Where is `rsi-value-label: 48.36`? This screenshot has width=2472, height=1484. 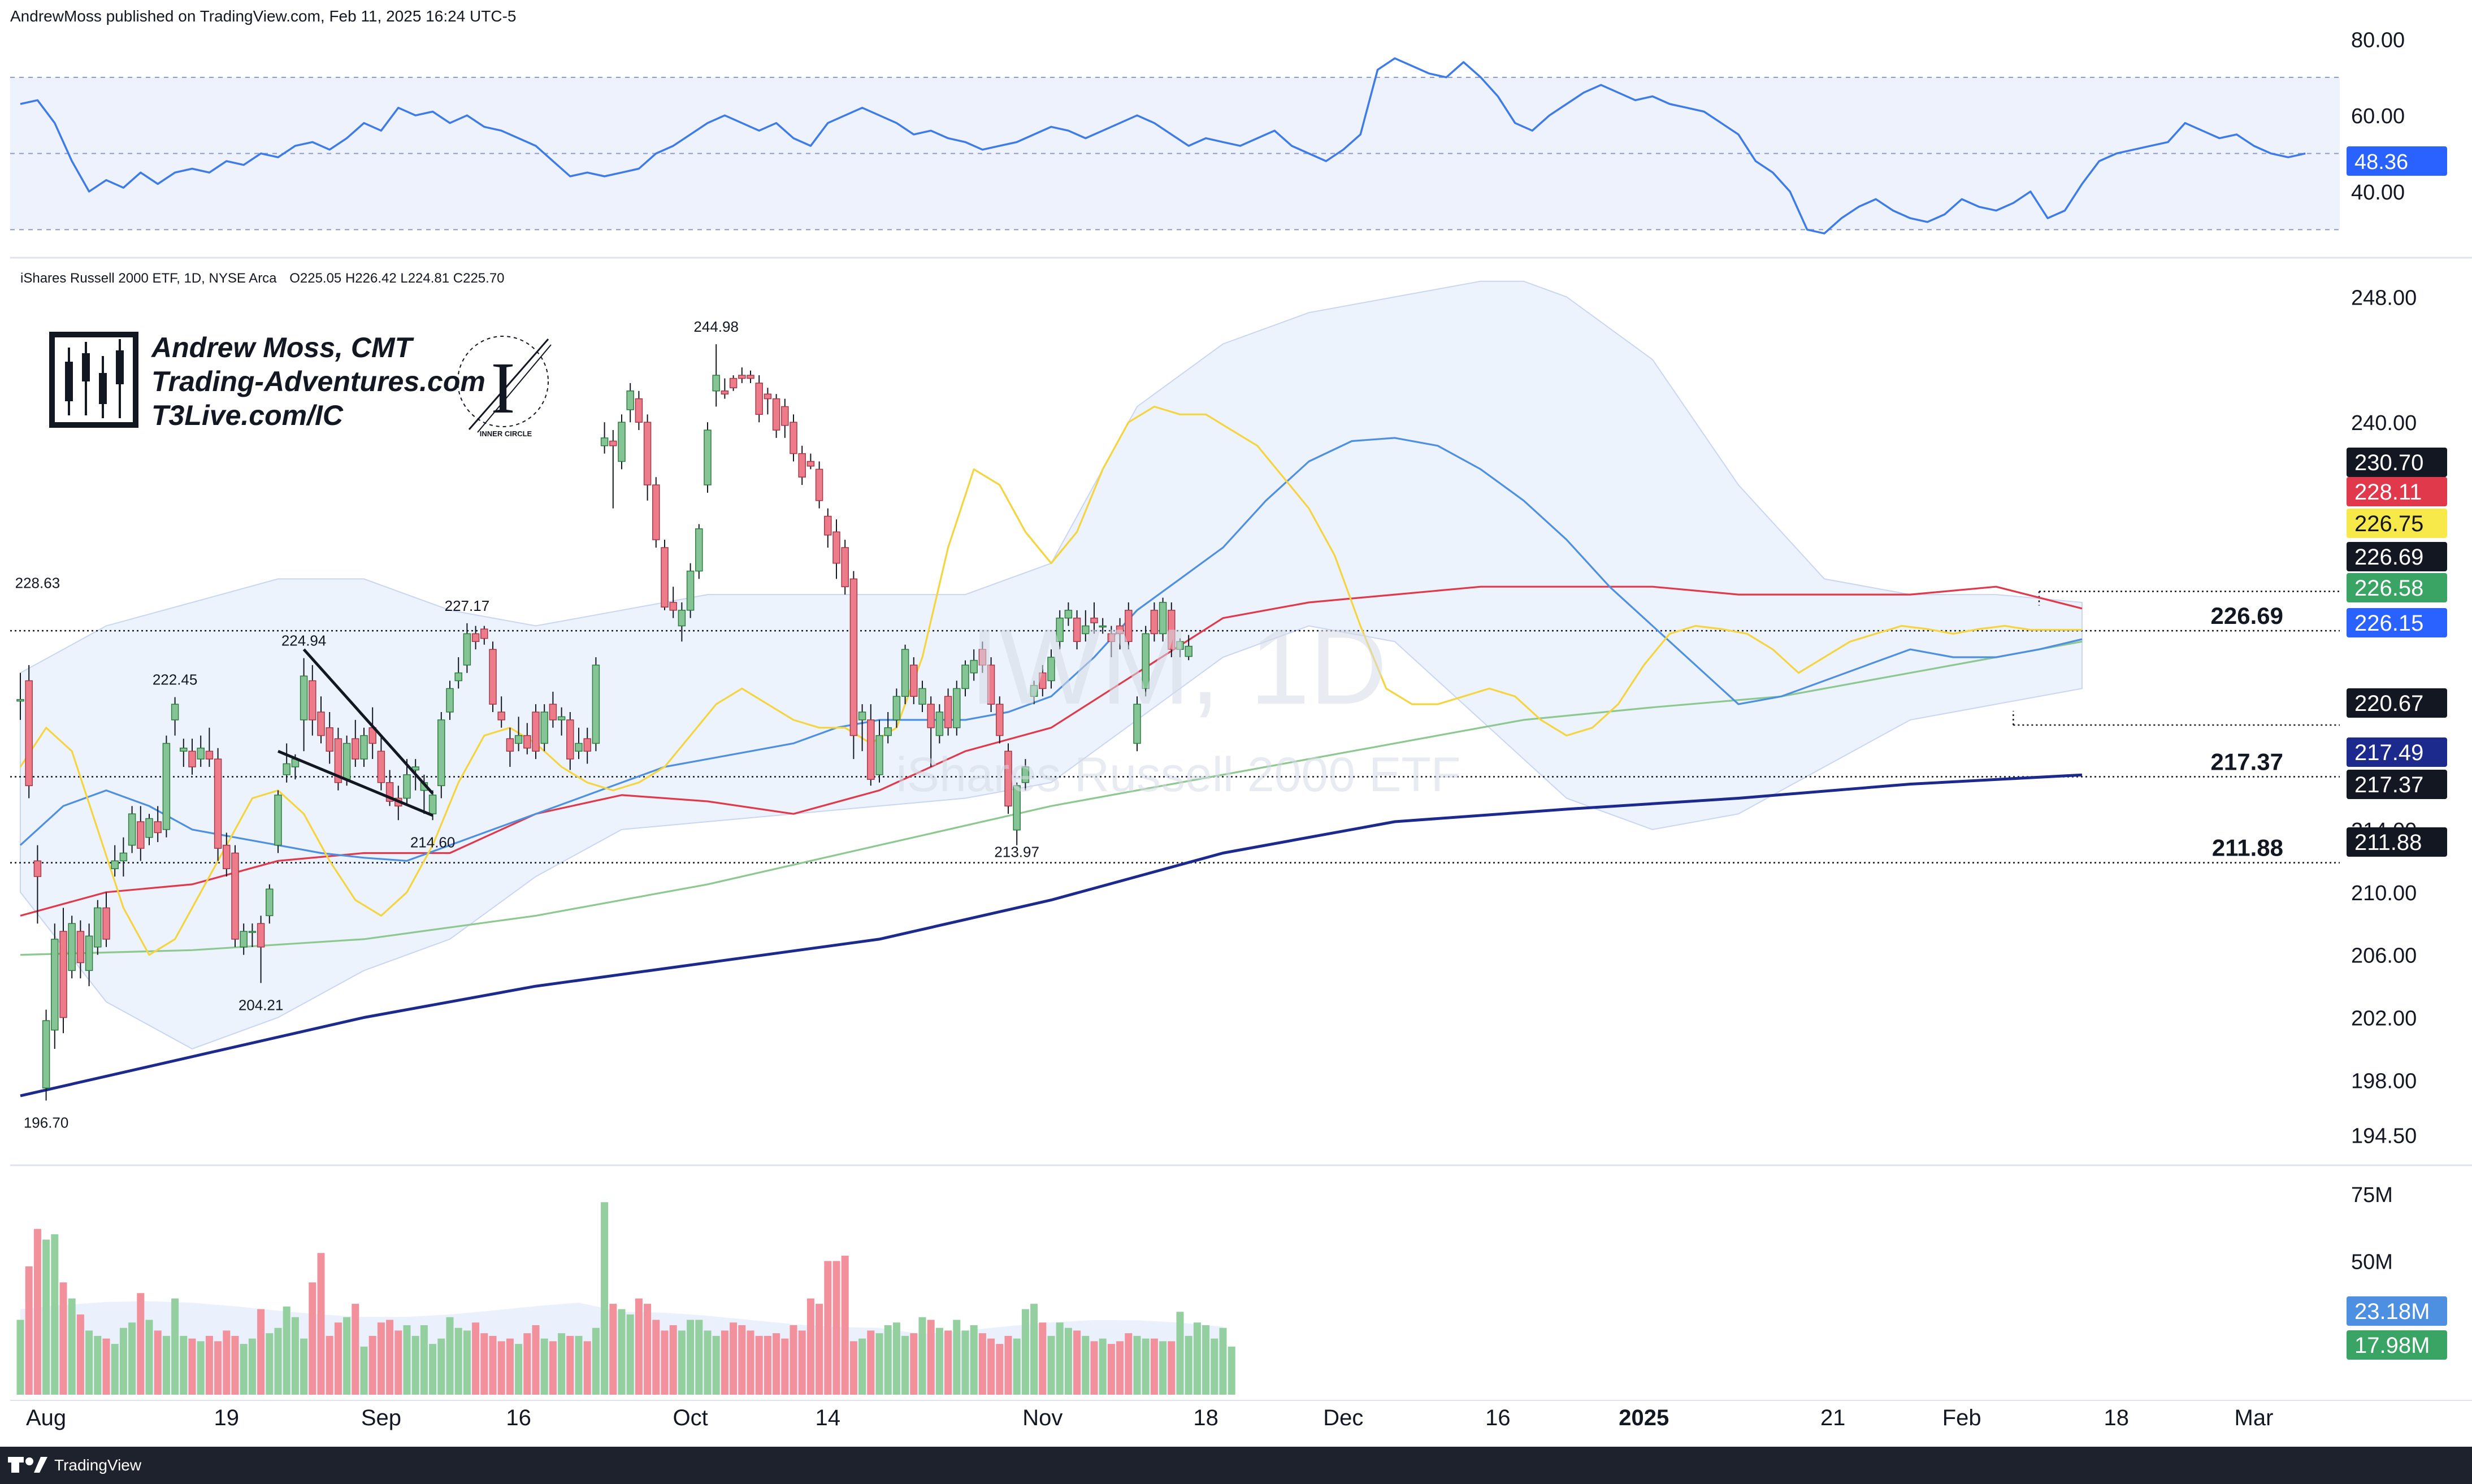
rsi-value-label: 48.36 is located at coordinates (2381, 162).